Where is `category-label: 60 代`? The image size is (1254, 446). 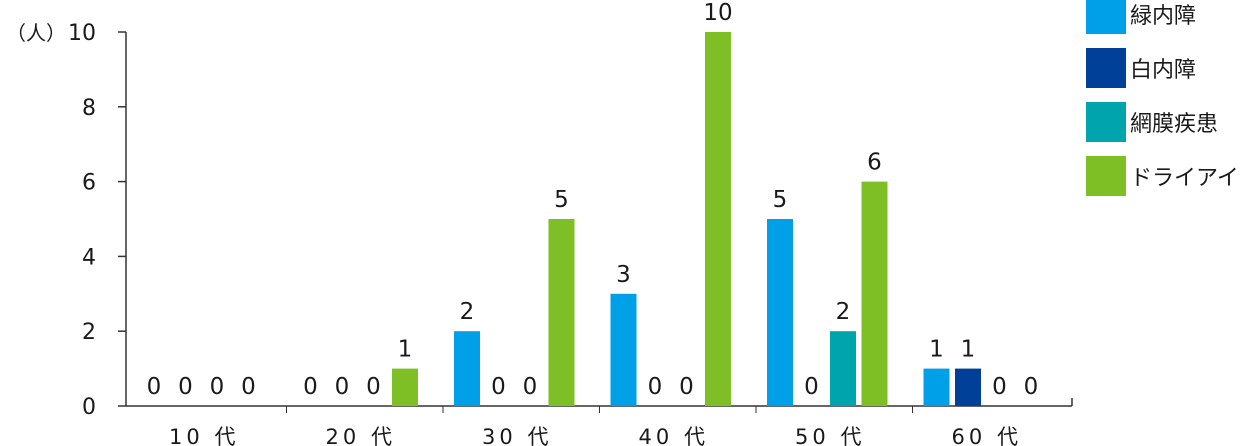 category-label: 60 代 is located at coordinates (987, 435).